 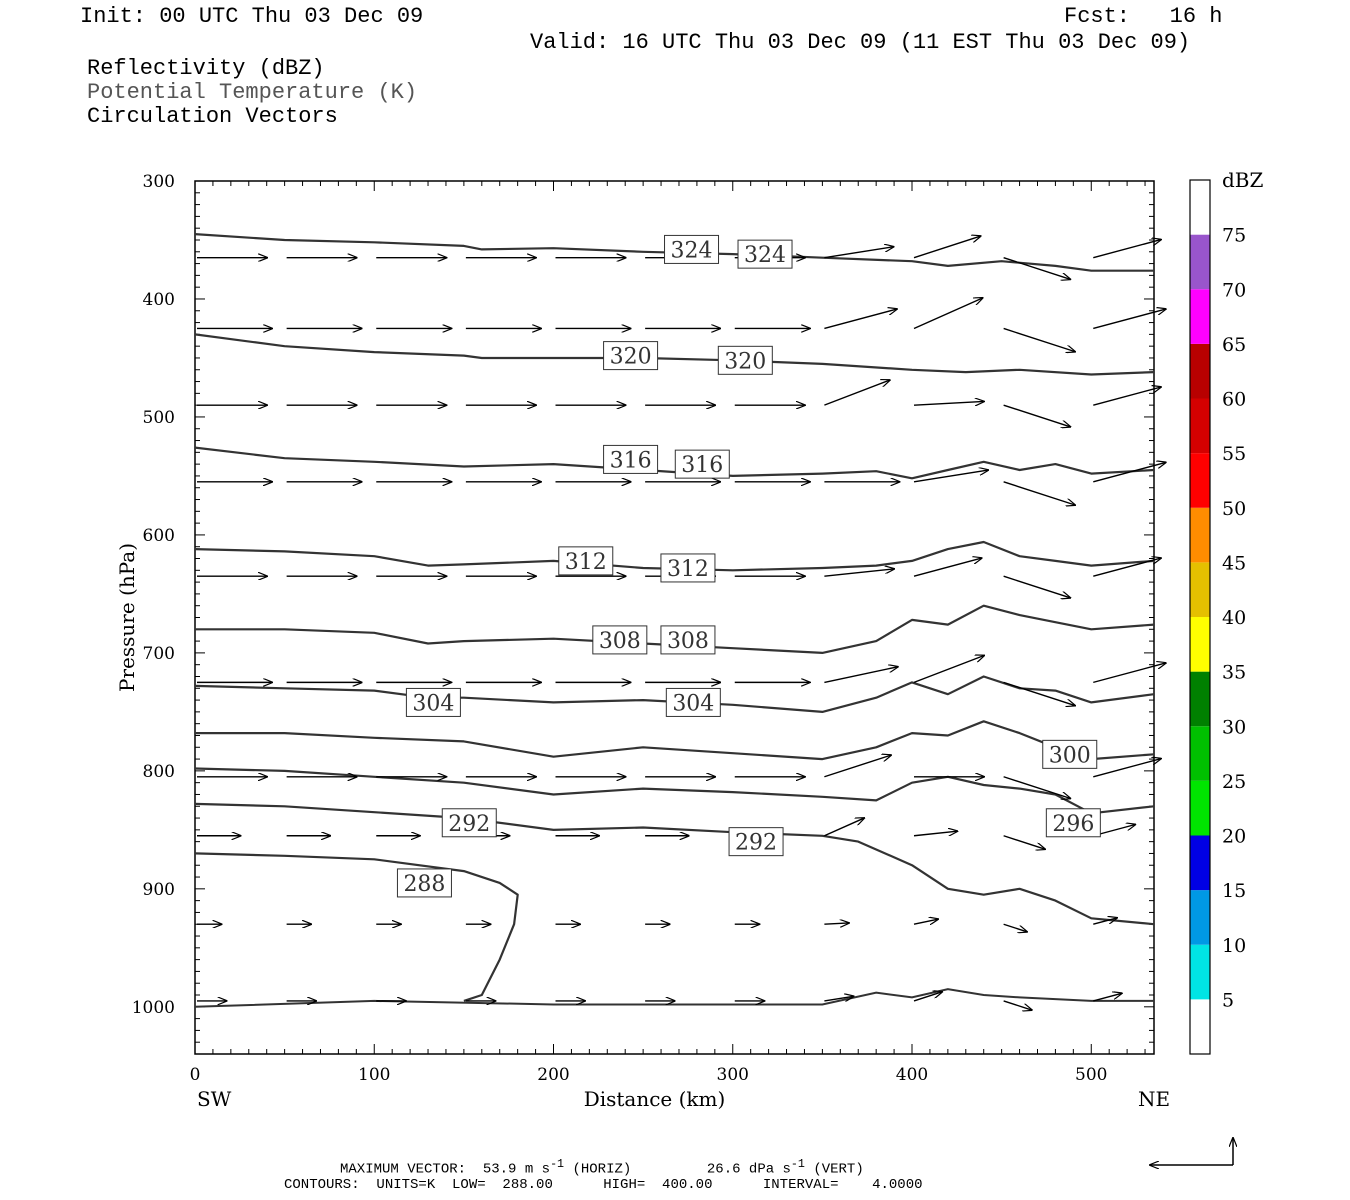 What do you see at coordinates (159, 418) in the screenshot?
I see `y-tick-label: 500` at bounding box center [159, 418].